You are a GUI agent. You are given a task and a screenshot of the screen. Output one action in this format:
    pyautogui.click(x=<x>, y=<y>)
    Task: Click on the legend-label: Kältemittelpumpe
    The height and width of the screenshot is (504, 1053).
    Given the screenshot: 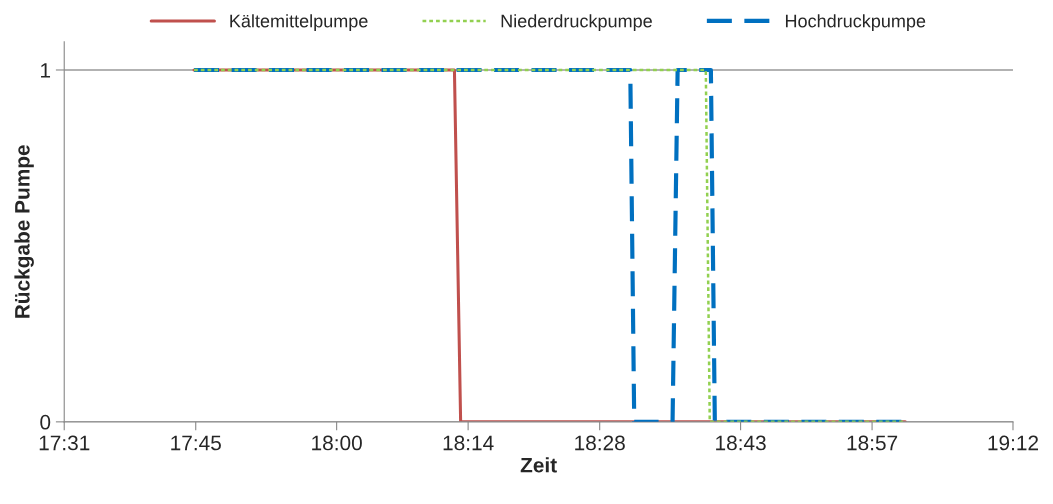 What is the action you would take?
    pyautogui.click(x=299, y=22)
    